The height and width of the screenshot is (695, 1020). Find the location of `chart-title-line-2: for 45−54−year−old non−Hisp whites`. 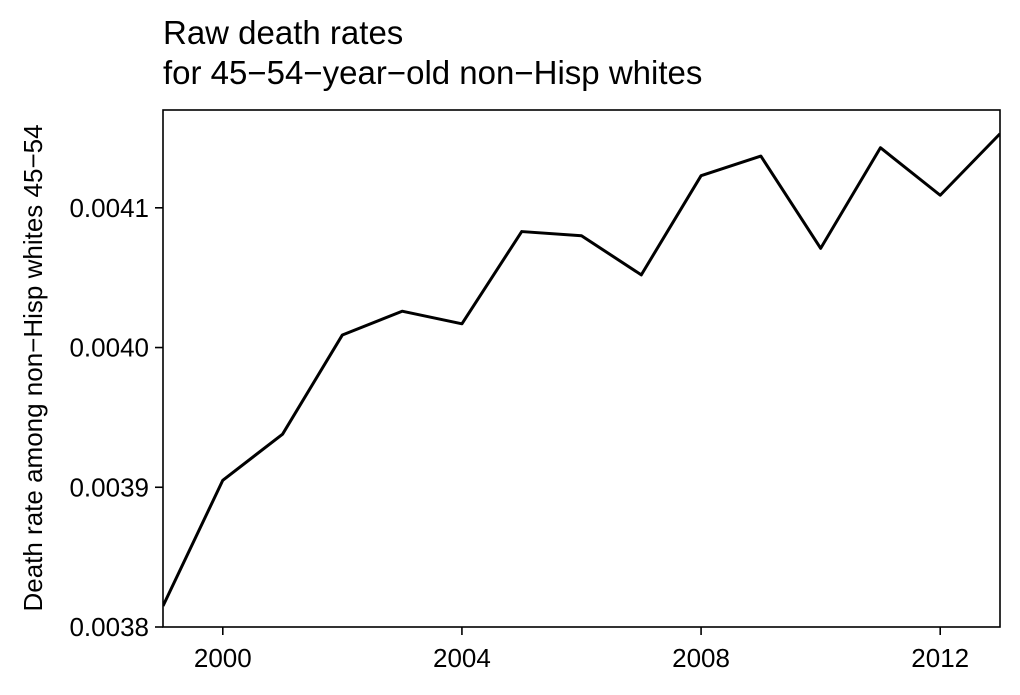

chart-title-line-2: for 45−54−year−old non−Hisp whites is located at coordinates (432, 72).